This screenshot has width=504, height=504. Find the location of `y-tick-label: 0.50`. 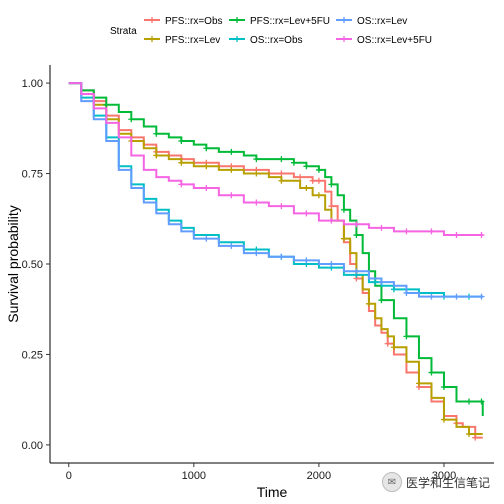

y-tick-label: 0.50 is located at coordinates (32, 265).